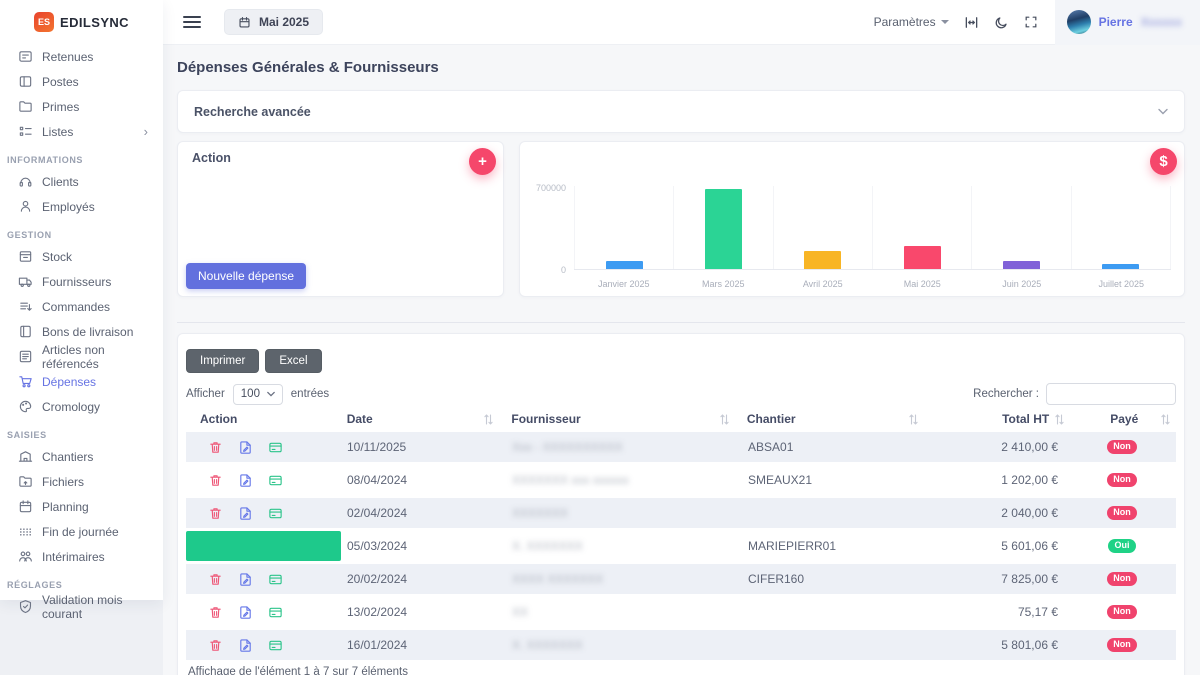 The width and height of the screenshot is (1200, 675). I want to click on user-last-name-masked: Xxxxxx, so click(1161, 22).